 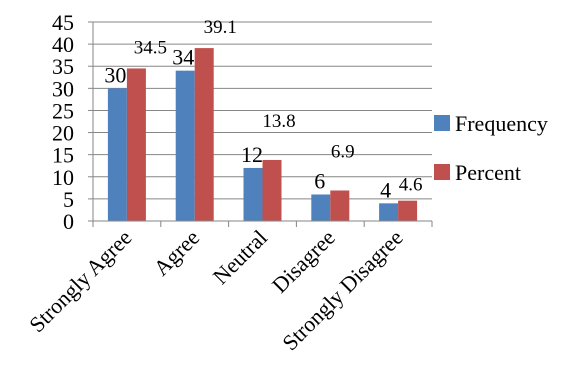 I want to click on data-label-frequency: 30, so click(x=115, y=74).